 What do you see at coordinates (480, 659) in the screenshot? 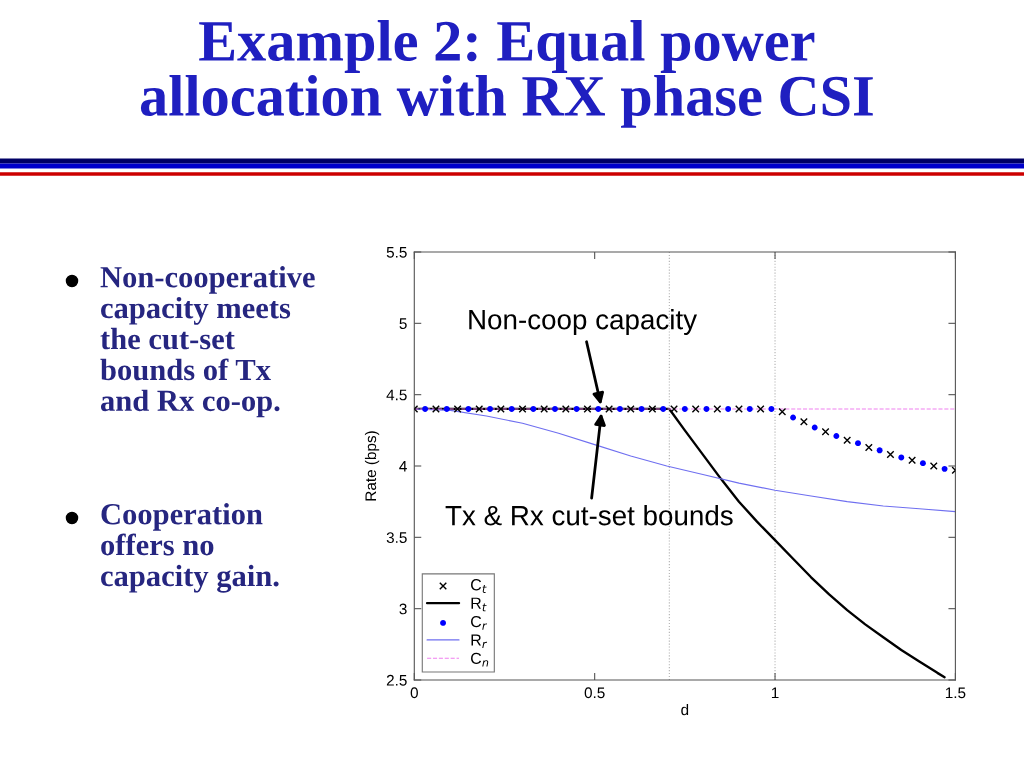
I see `legend-label: C$_{n}$` at bounding box center [480, 659].